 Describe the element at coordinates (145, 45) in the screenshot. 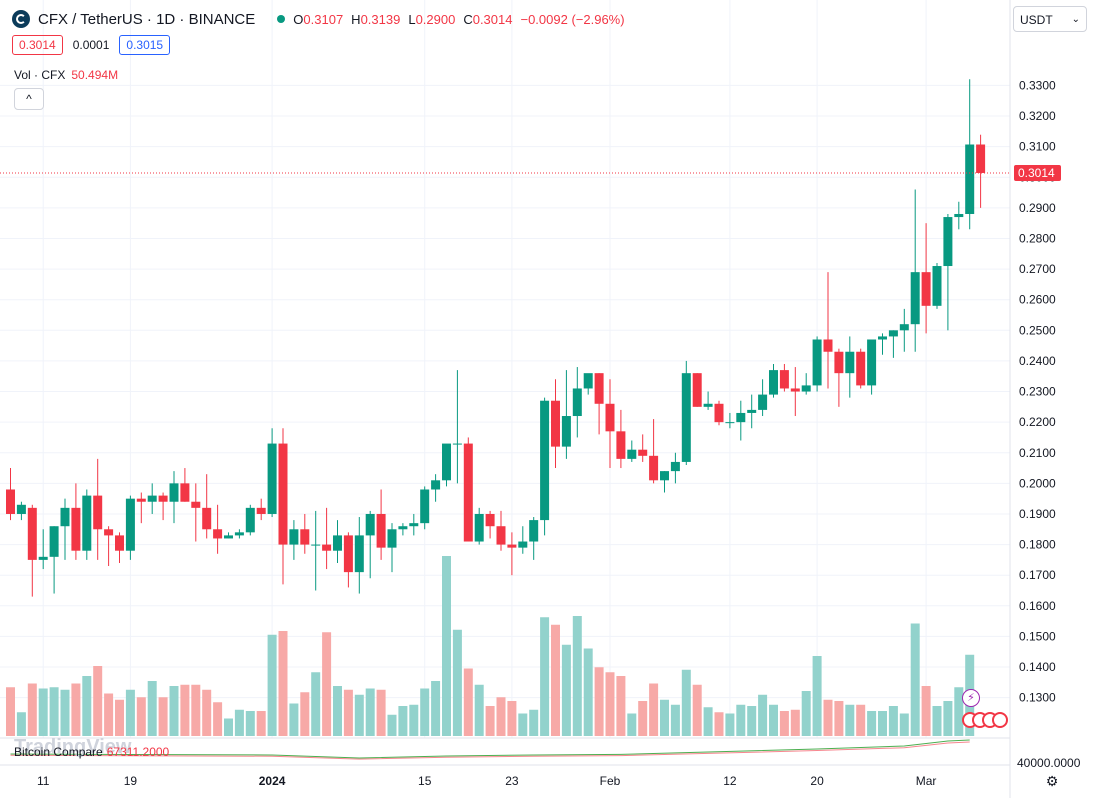

I see `buy-button: 0.3015` at that location.